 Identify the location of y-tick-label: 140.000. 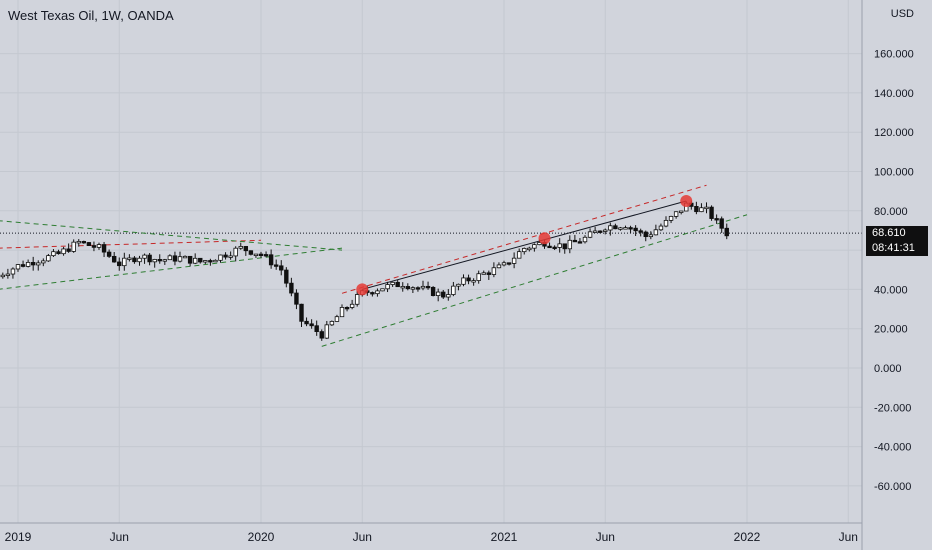
(894, 94).